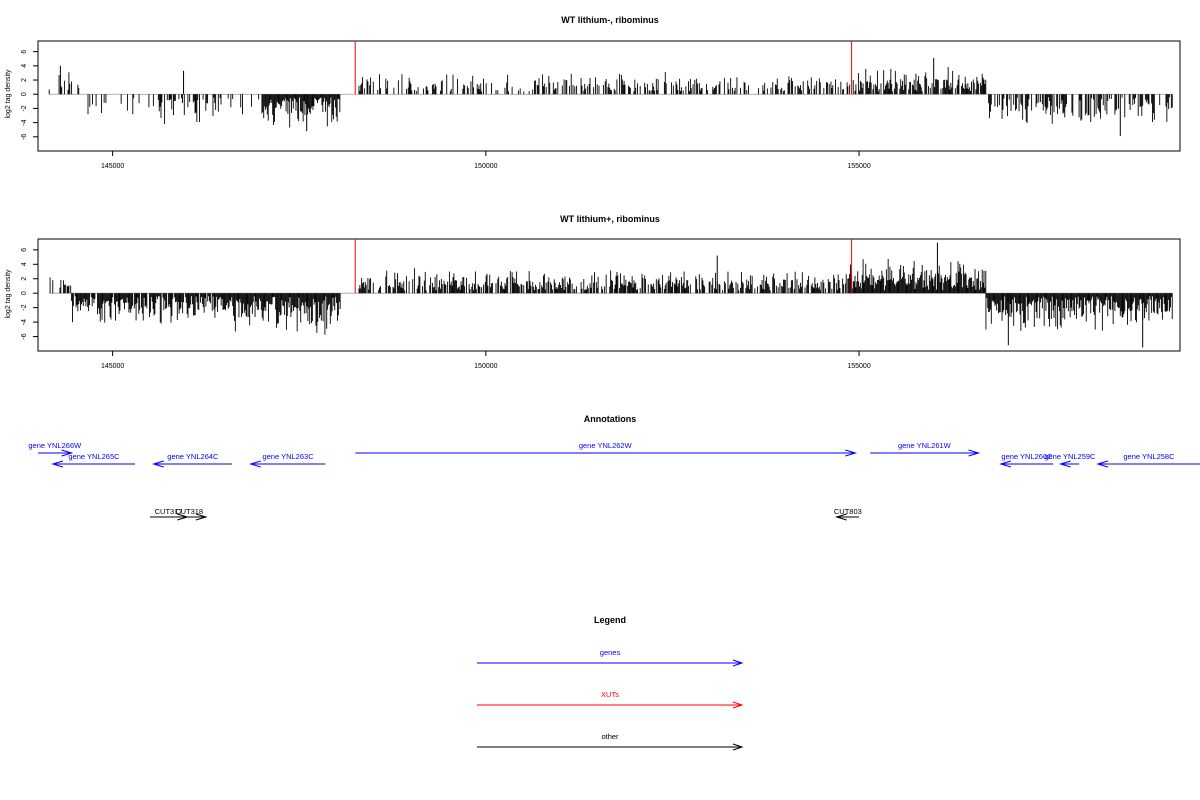 This screenshot has width=1200, height=800. Describe the element at coordinates (1070, 456) in the screenshot. I see `gene-label: gene YNL259C` at that location.